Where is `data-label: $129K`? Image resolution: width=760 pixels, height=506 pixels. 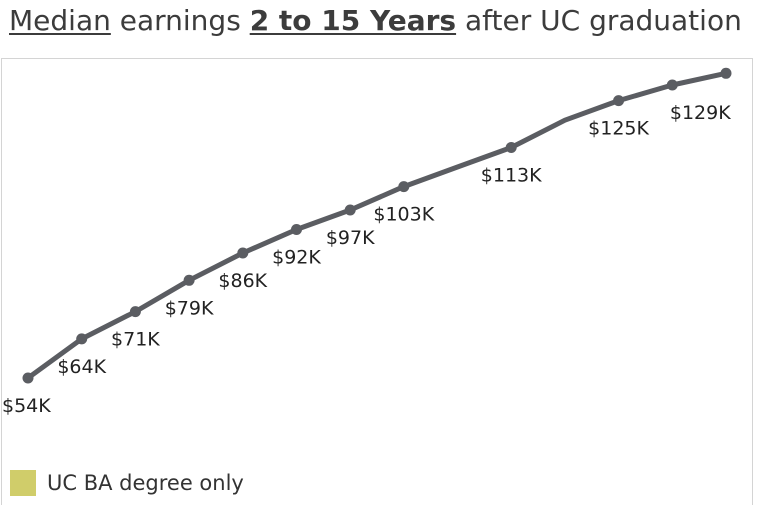
data-label: $129K is located at coordinates (700, 113).